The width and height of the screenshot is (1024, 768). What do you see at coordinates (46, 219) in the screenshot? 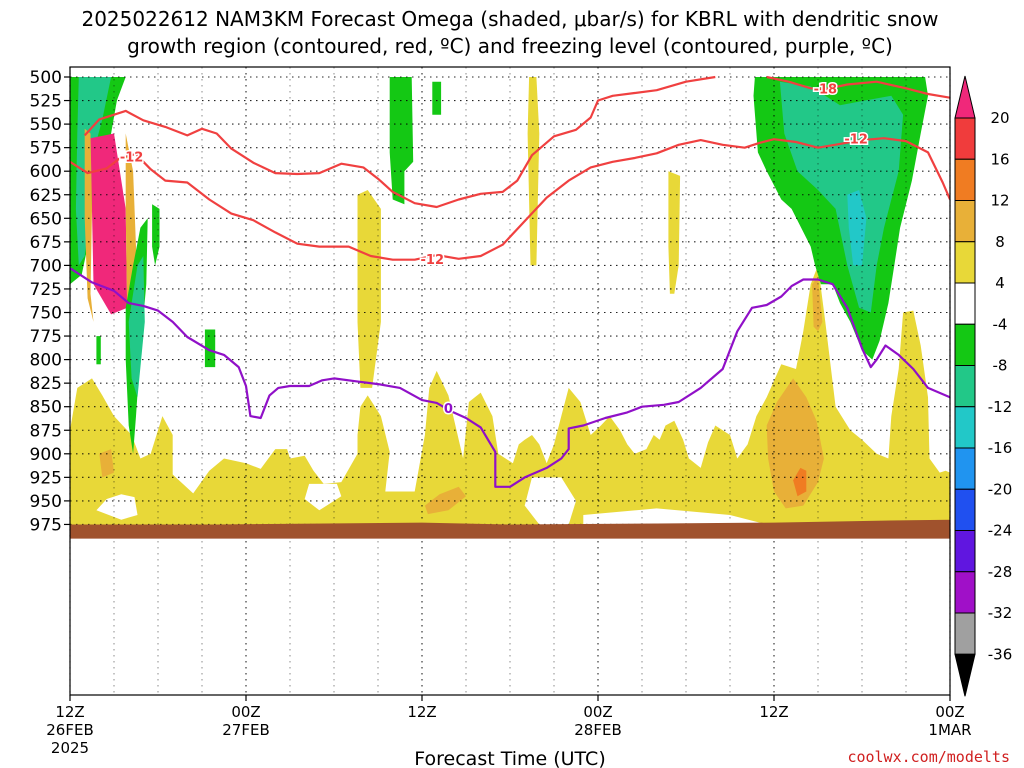
I see `y-tick-label: 650` at bounding box center [46, 219].